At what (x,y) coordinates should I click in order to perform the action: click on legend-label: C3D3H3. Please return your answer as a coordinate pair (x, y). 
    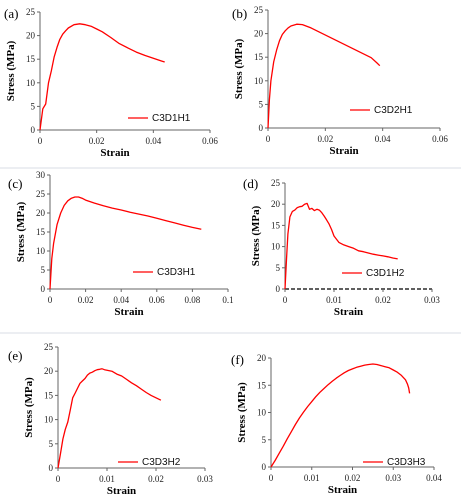
    Looking at the image, I should click on (406, 462).